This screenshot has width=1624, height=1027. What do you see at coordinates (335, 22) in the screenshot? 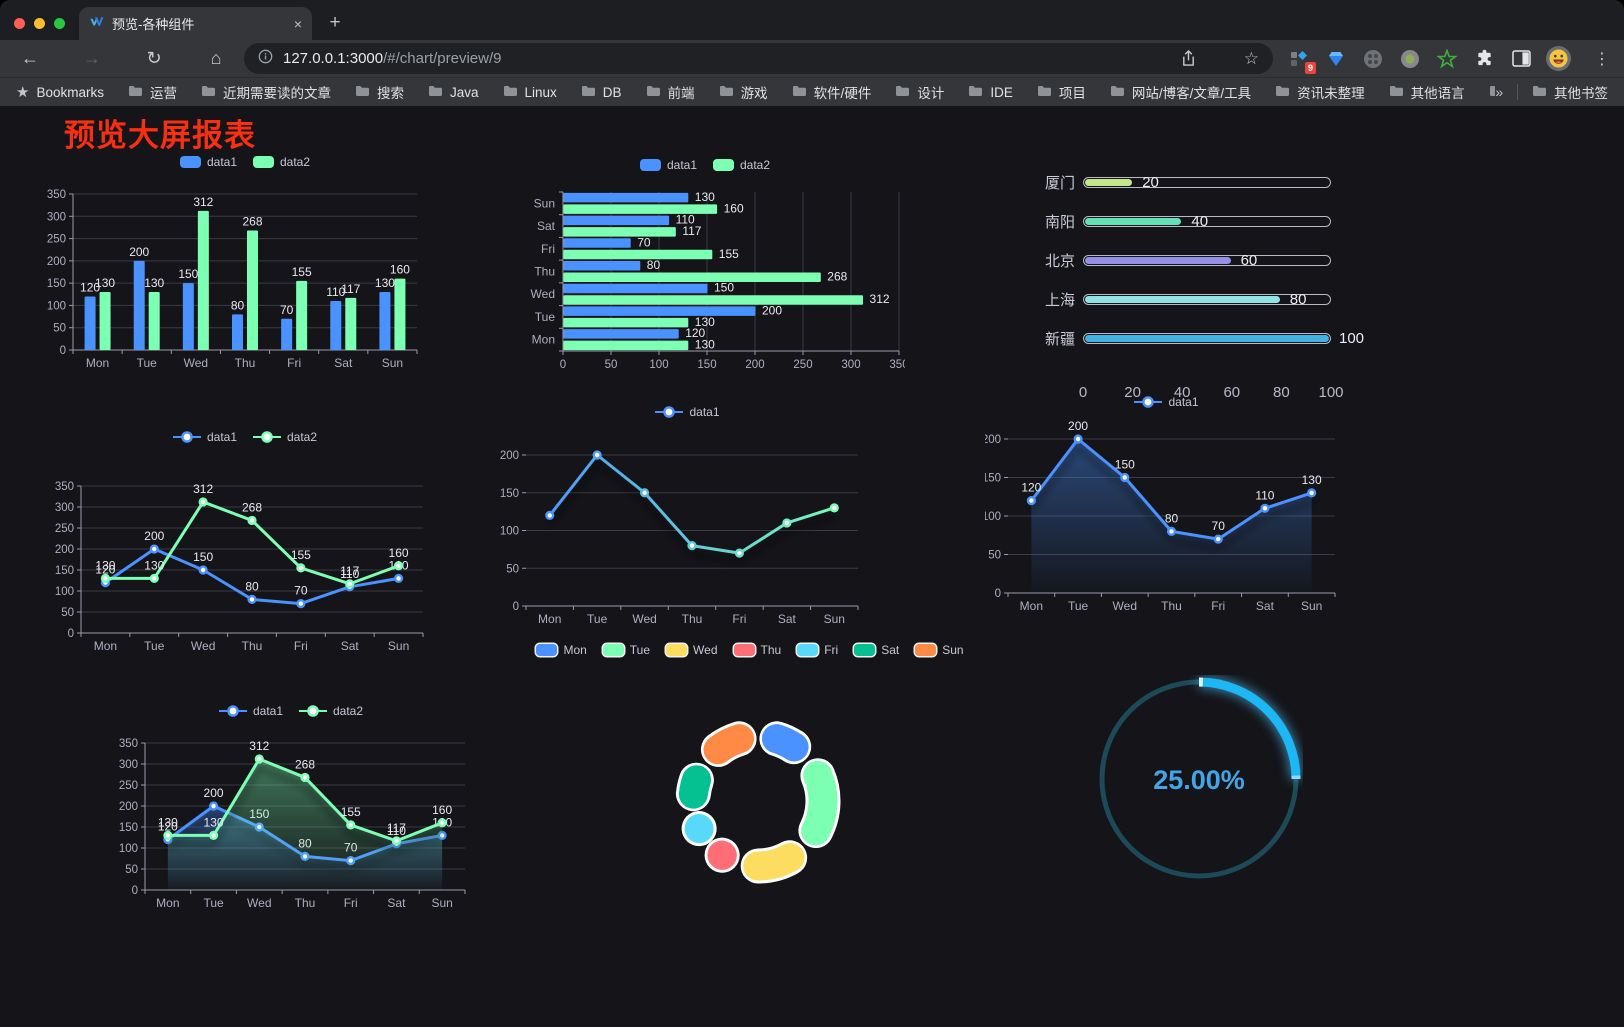
I see `new-tab-button: +` at bounding box center [335, 22].